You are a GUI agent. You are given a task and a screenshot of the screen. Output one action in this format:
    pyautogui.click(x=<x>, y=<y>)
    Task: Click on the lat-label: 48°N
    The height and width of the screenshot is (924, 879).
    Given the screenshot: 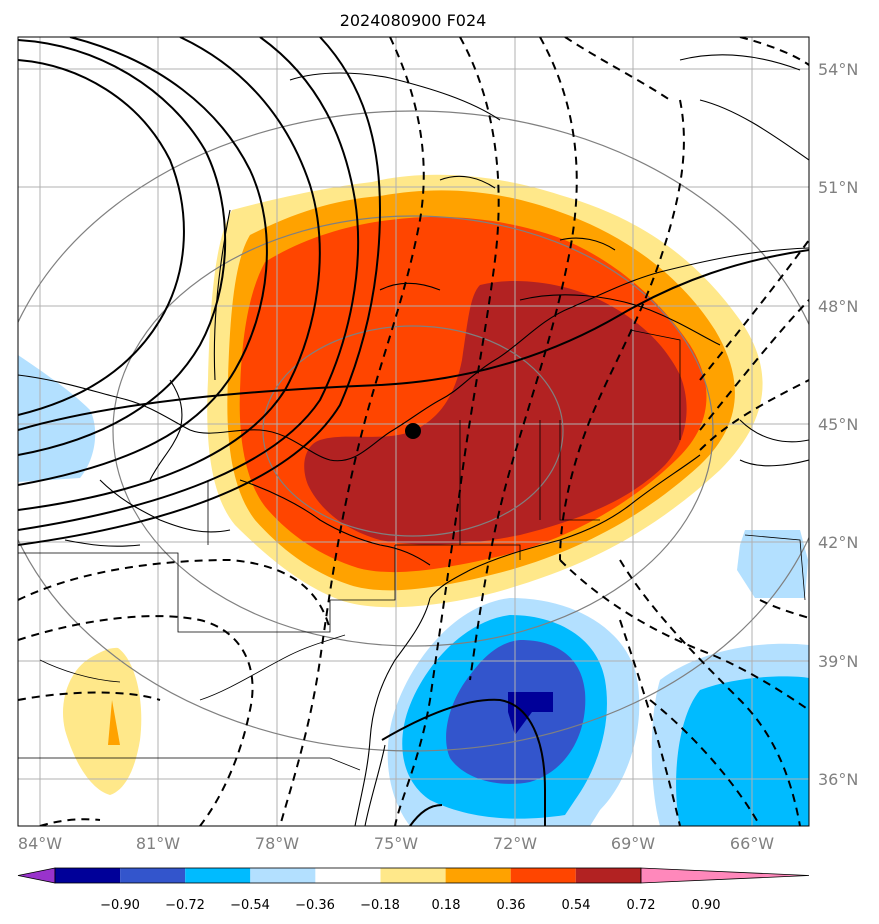 What is the action you would take?
    pyautogui.click(x=838, y=306)
    